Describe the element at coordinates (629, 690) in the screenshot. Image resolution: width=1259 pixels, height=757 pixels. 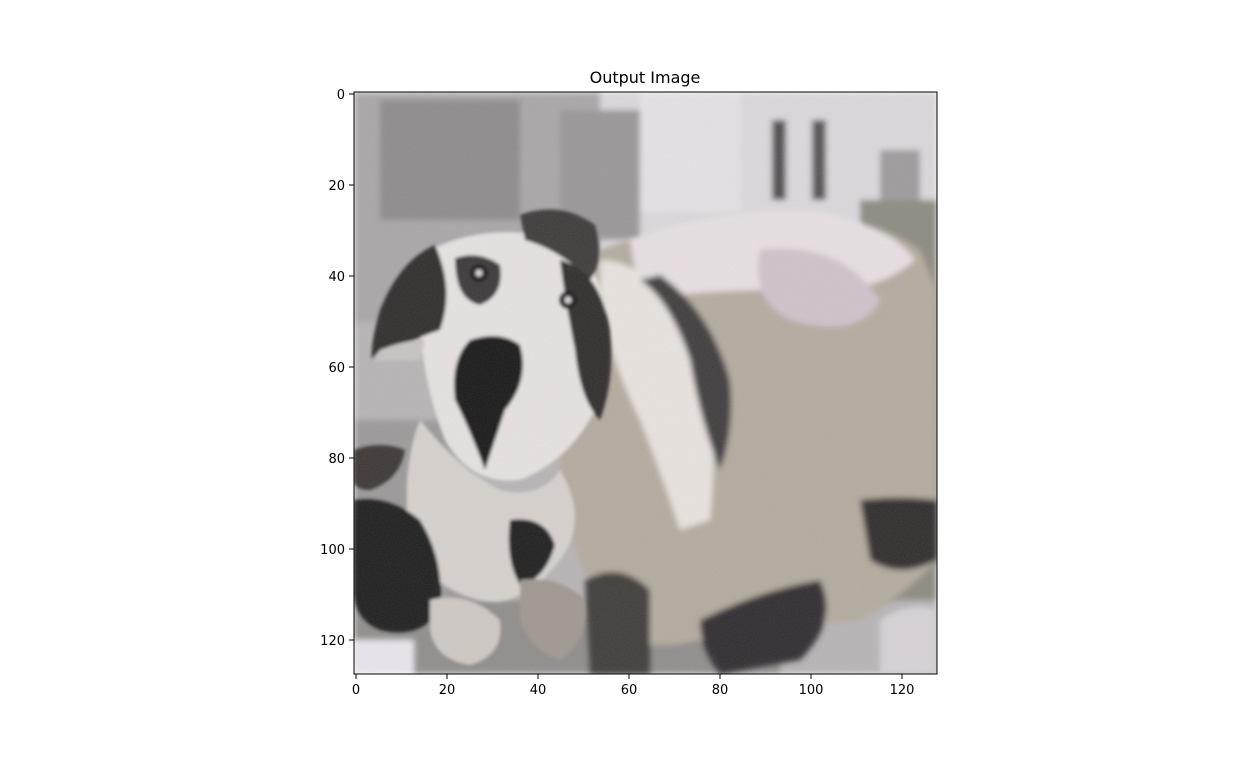
I see `x-tick-label: 60` at that location.